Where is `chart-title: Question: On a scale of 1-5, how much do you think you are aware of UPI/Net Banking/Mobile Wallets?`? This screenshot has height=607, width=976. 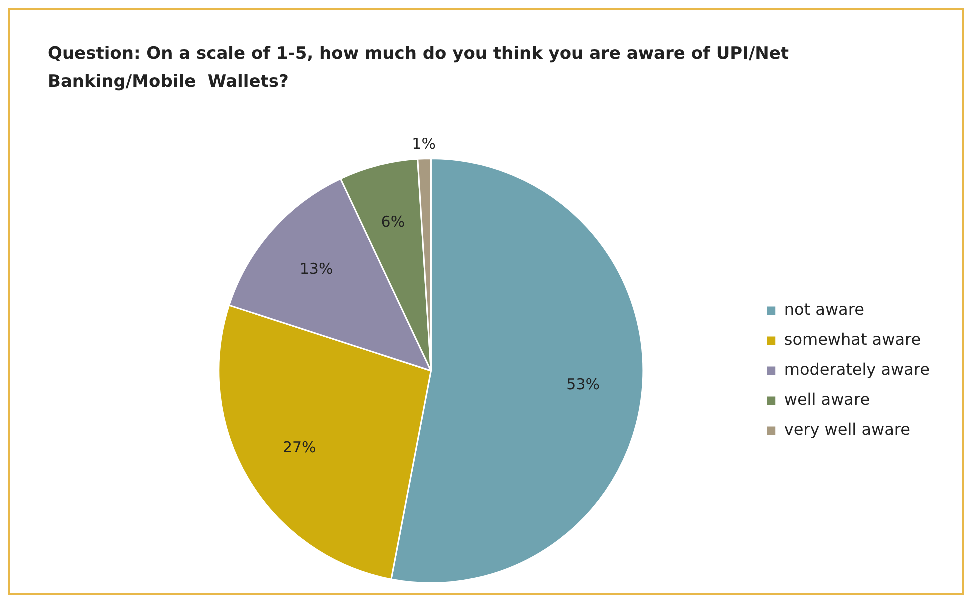 chart-title: Question: On a scale of 1-5, how much do you think you are aware of UPI/Net Banking/Mobile Wallets? is located at coordinates (419, 68).